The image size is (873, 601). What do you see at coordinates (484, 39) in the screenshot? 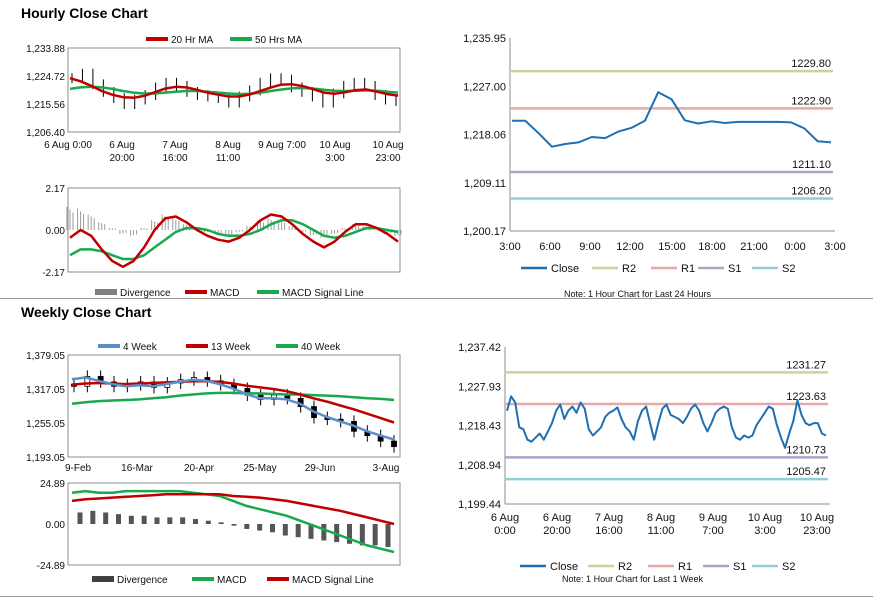
I see `hourly-levels-y-tick: 1,235.95` at bounding box center [484, 39].